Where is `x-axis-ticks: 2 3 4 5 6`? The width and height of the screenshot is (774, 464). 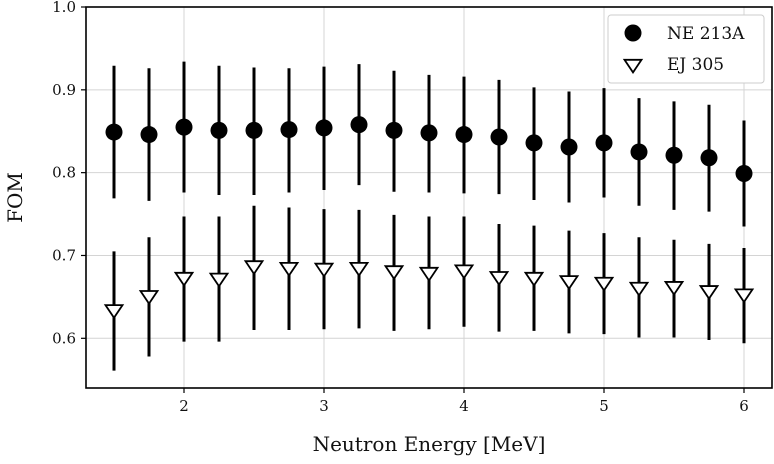 x-axis-ticks: 2 3 4 5 6 is located at coordinates (464, 401).